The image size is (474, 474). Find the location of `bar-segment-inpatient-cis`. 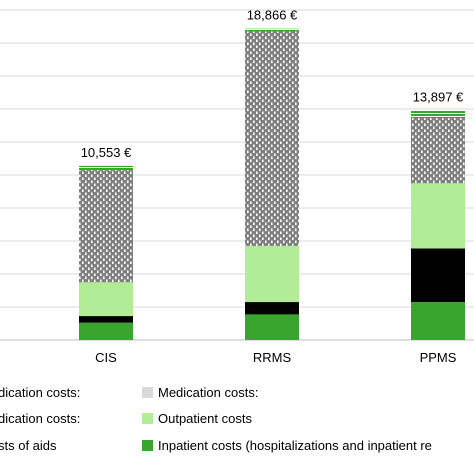

bar-segment-inpatient-cis is located at coordinates (106, 331).